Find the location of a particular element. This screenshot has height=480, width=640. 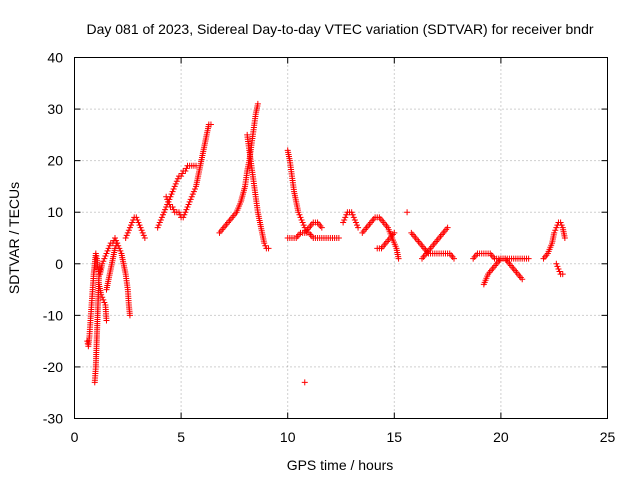

x-tick-label: 5 is located at coordinates (181, 437).